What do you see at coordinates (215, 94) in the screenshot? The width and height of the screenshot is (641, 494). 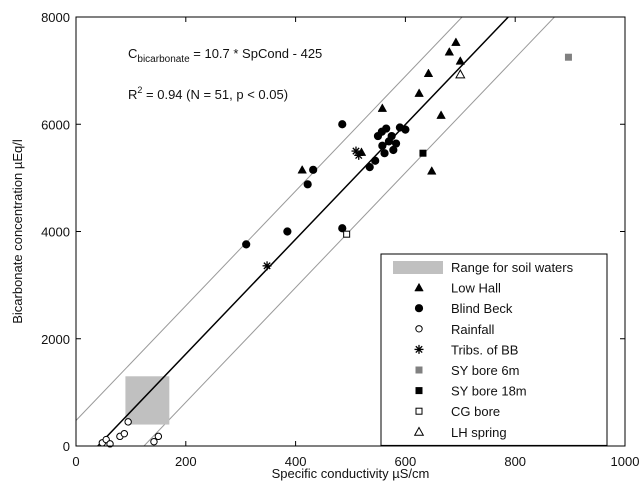 I see `r2-rest: = 0.94 (N = 51, p < 0.05)` at bounding box center [215, 94].